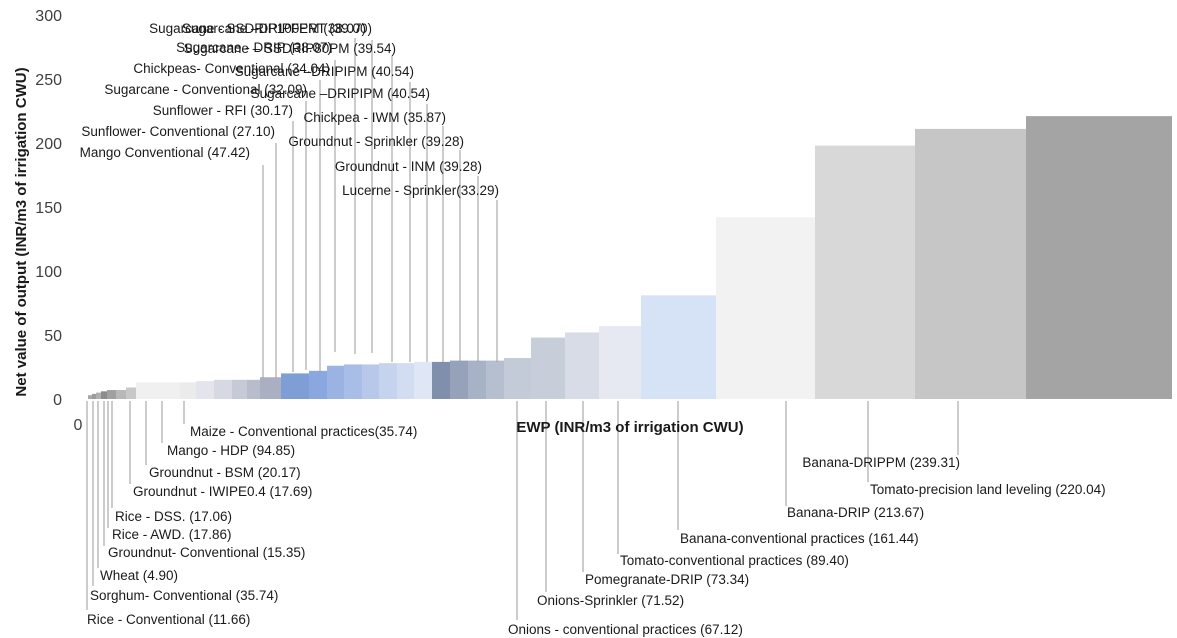 Image resolution: width=1177 pixels, height=638 pixels. I want to click on bar-label: Sugarcane – SSDRIP80PM (39.54), so click(290, 48).